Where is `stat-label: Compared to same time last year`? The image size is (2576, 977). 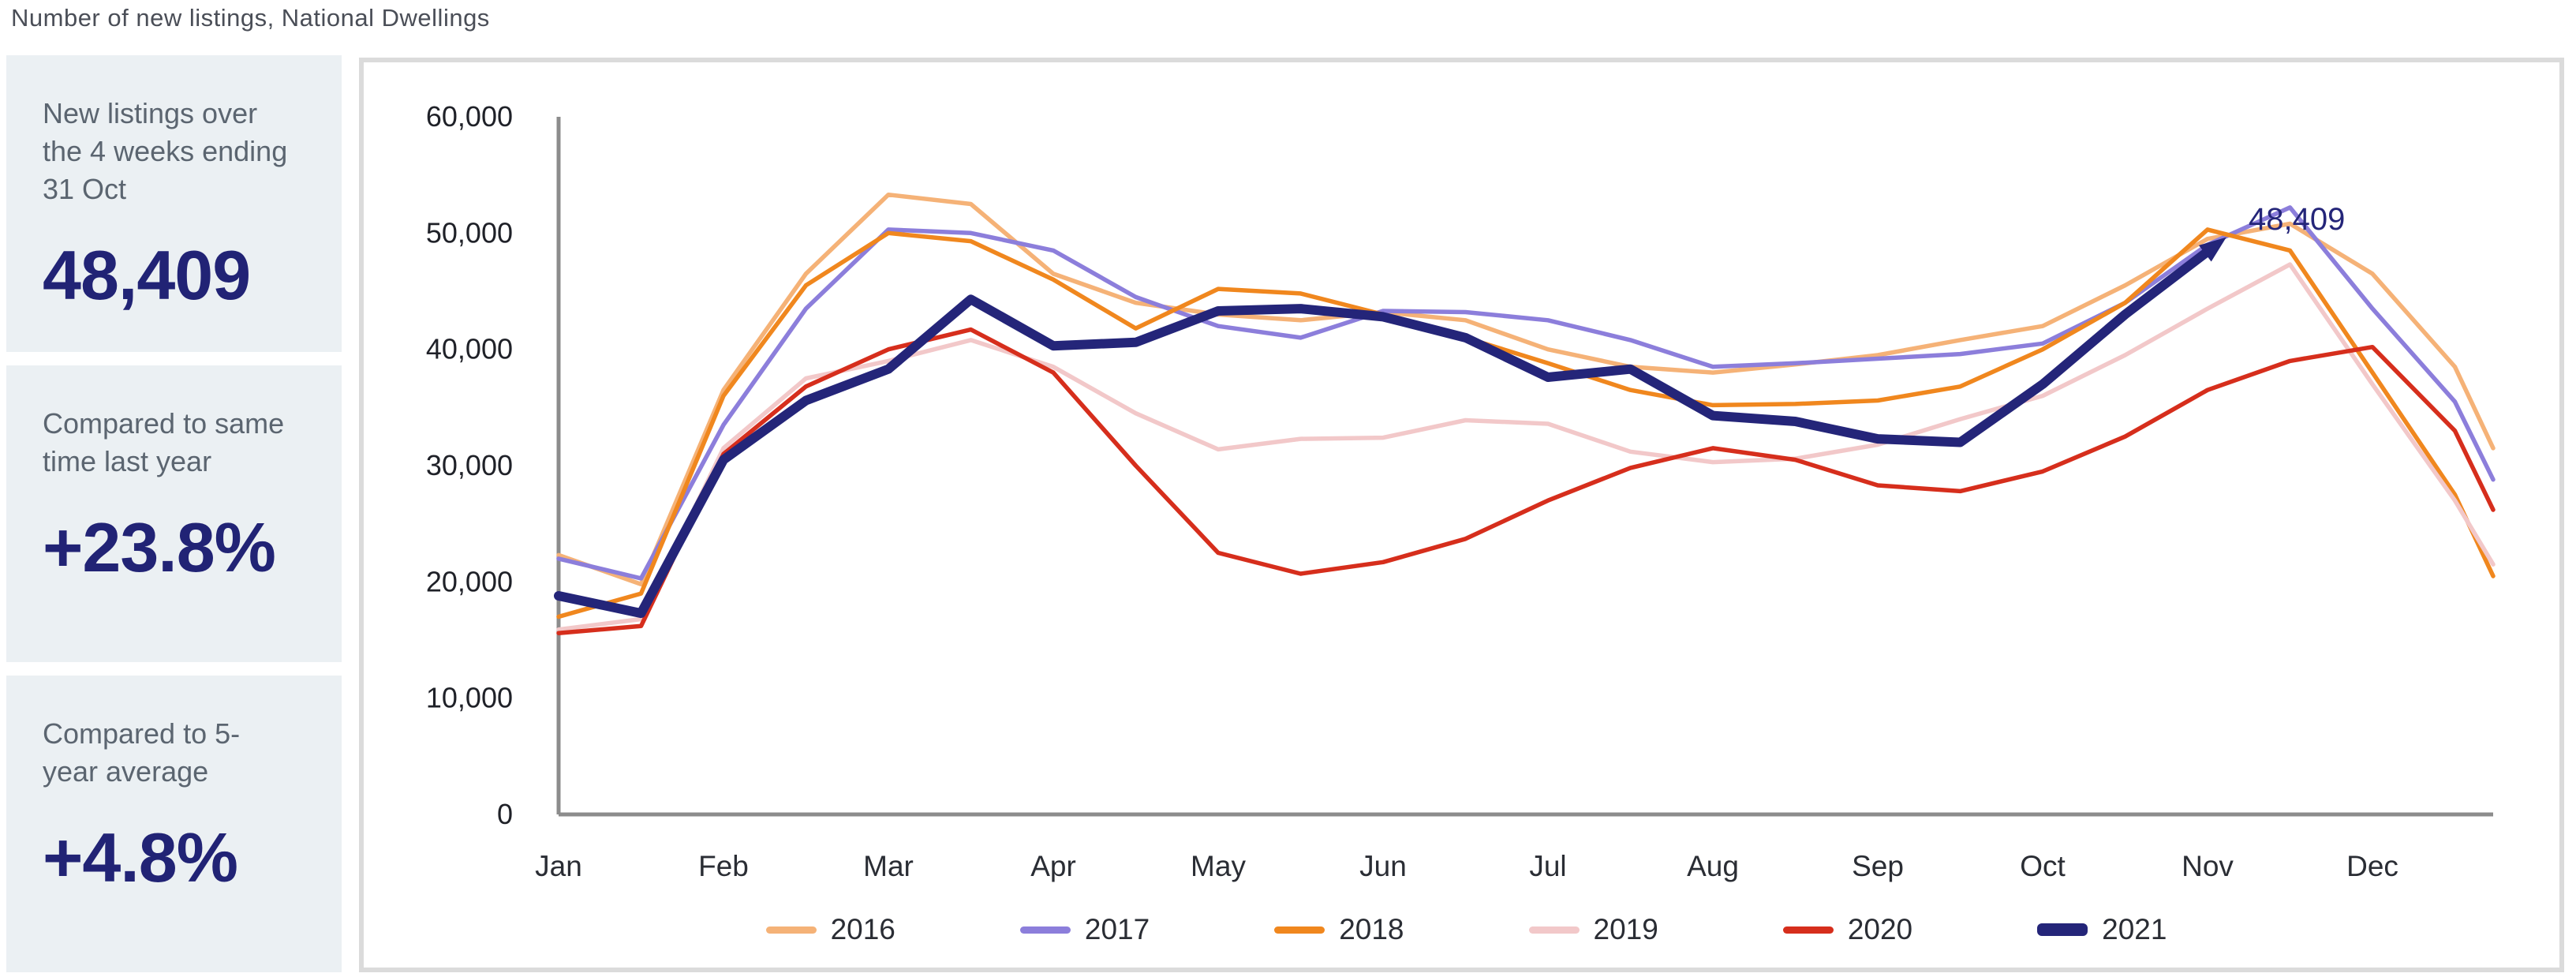
stat-label: Compared to same time last year is located at coordinates (164, 442).